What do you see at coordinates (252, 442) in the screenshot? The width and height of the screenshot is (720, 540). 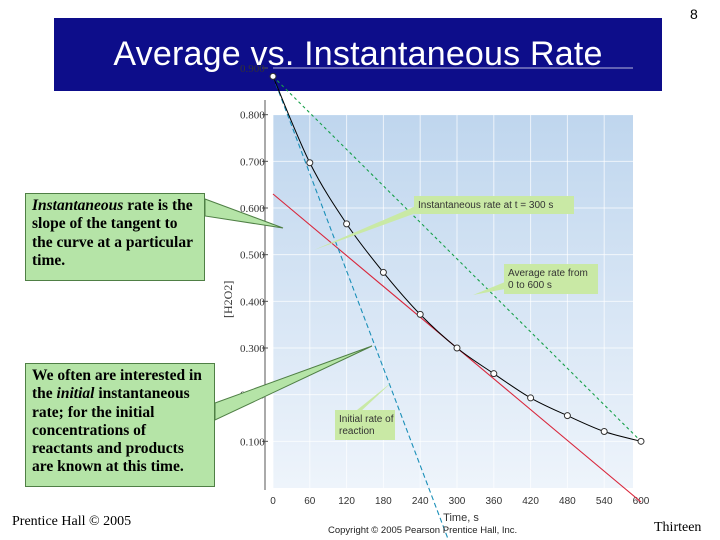 I see `y-tick-label: 0.100` at bounding box center [252, 442].